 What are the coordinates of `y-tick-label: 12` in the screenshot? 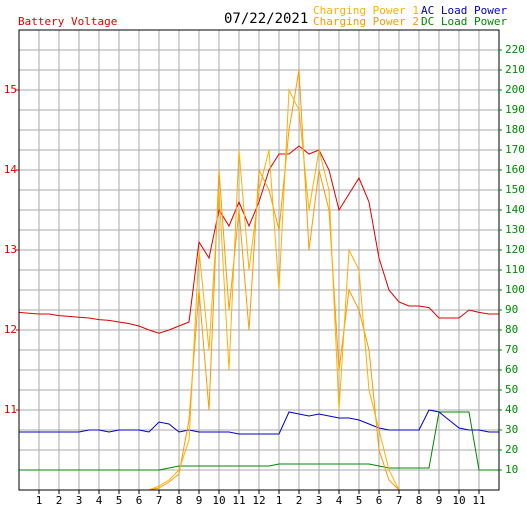 It's located at (10, 329).